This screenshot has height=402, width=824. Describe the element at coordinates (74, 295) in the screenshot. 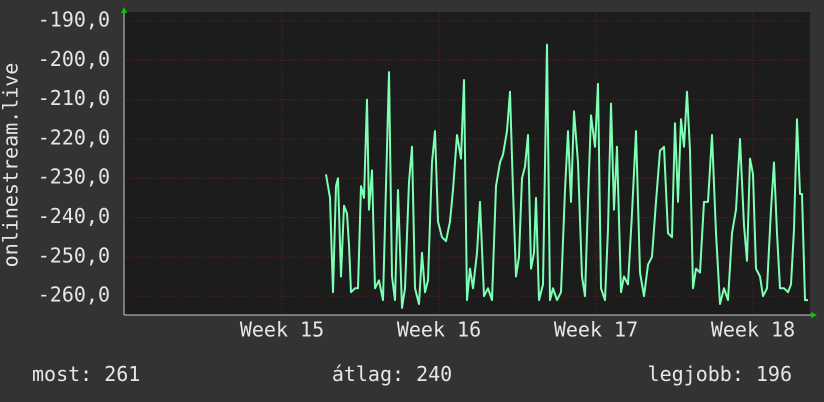

I see `y-tick-label: -260,0` at that location.